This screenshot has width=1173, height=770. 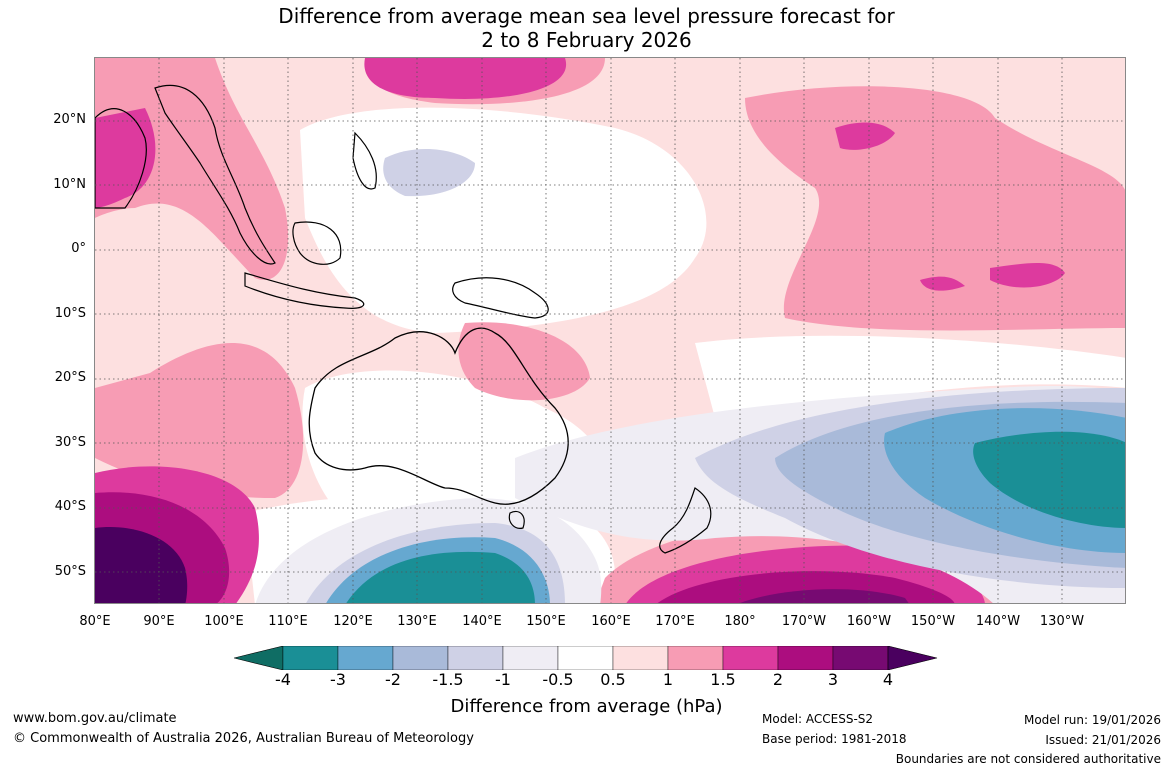 What do you see at coordinates (675, 621) in the screenshot?
I see `lon-label: 170°E` at bounding box center [675, 621].